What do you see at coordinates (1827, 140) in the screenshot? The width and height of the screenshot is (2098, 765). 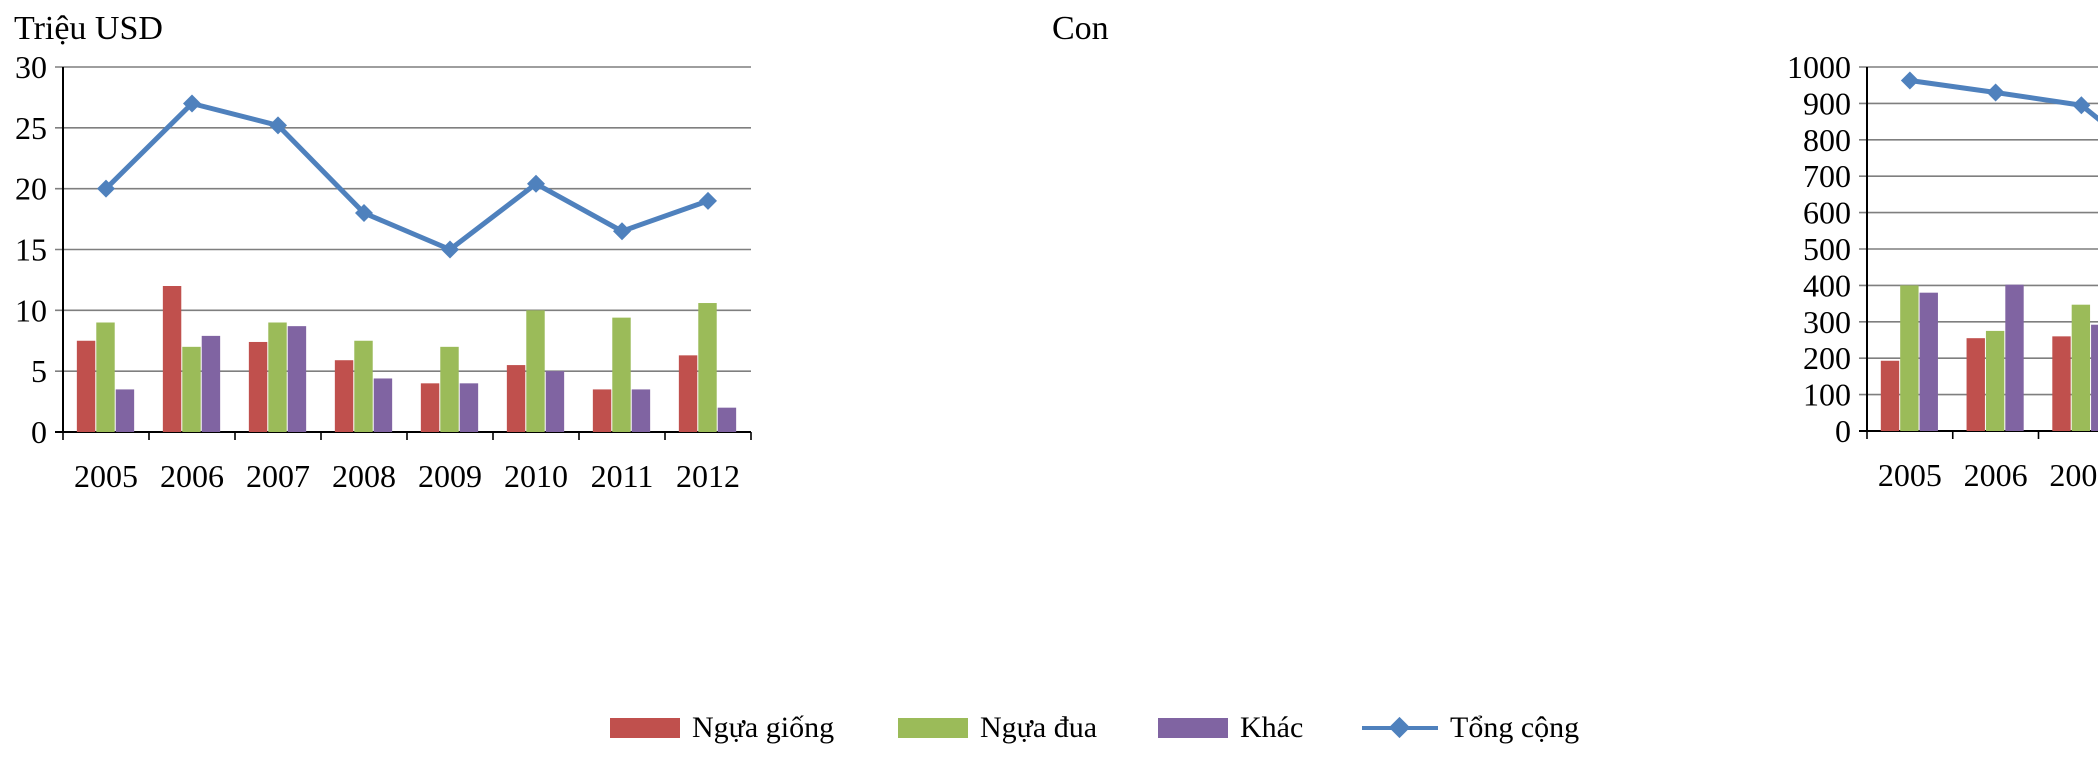 I see `y-tick-label: 800` at bounding box center [1827, 140].